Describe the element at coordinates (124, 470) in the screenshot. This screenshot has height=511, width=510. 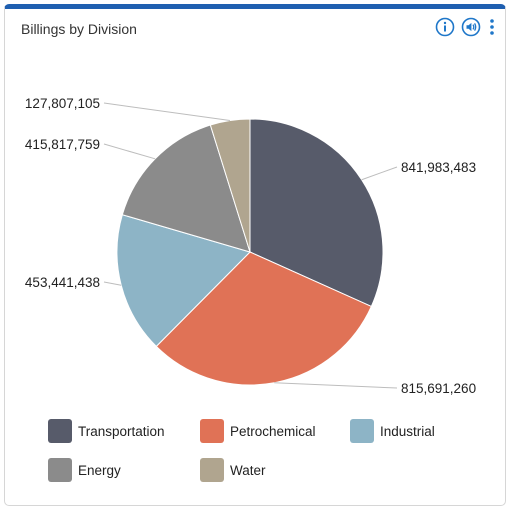
I see `legend-item-energy: Energy` at that location.